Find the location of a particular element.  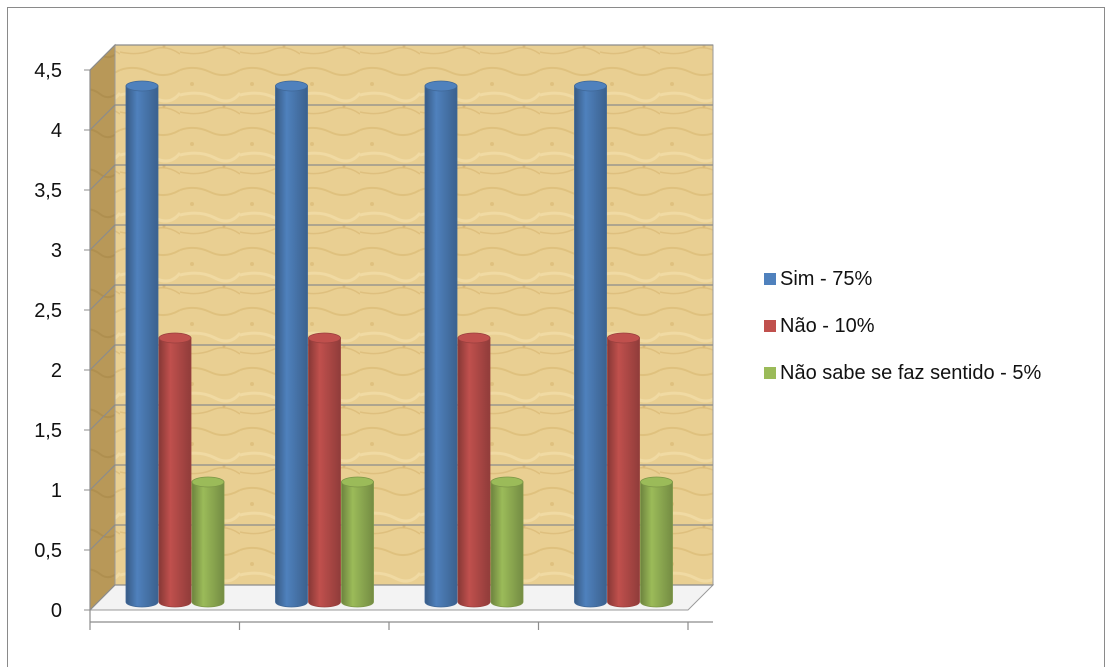

y-tick-label: 4,5 is located at coordinates (48, 71).